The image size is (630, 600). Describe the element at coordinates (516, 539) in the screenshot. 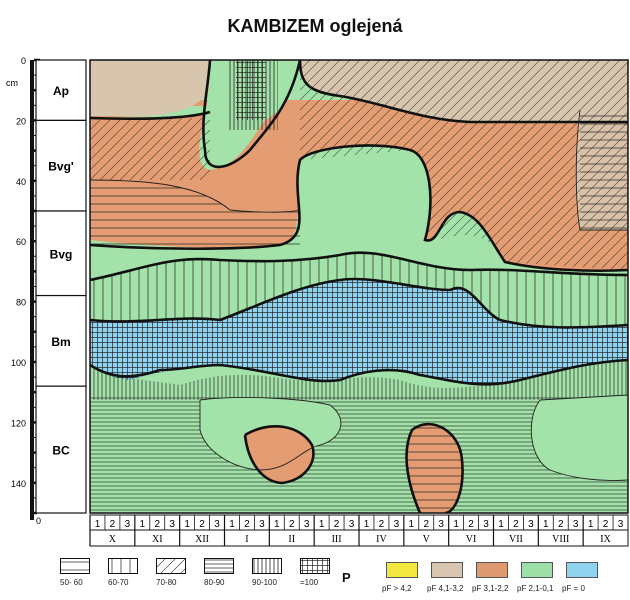

I see `month-label: VII` at that location.